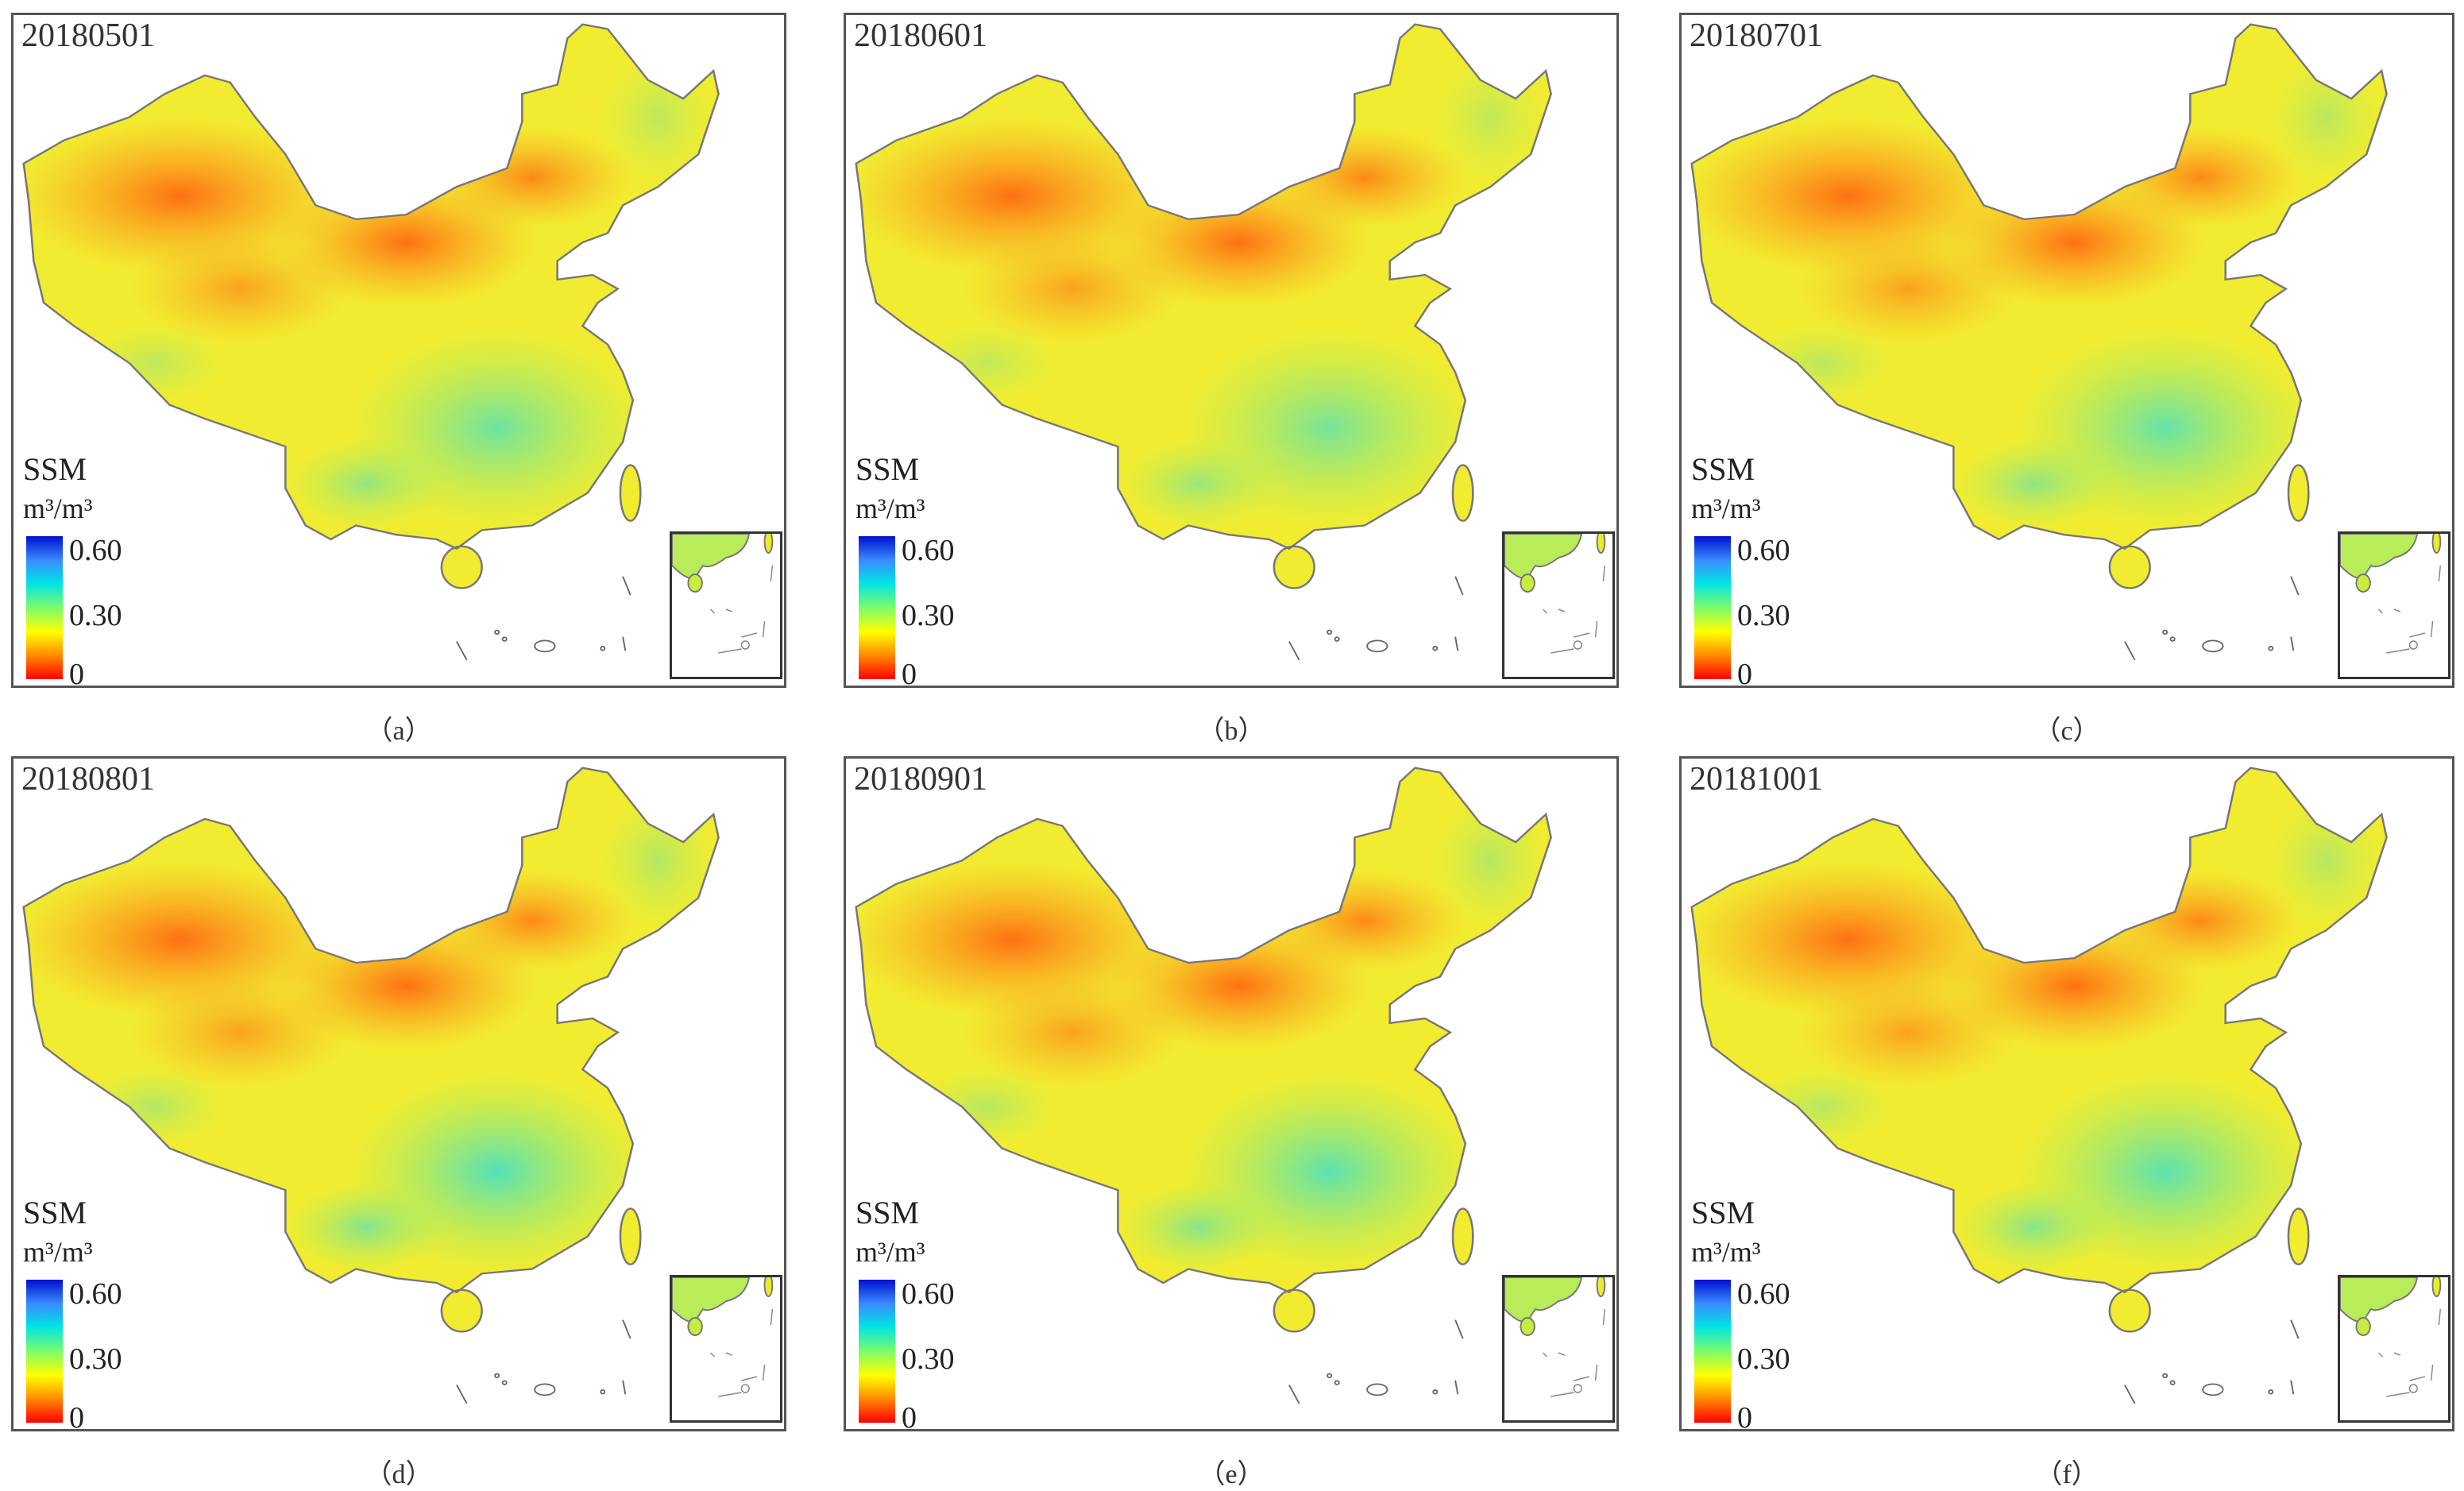 The image size is (2464, 1491). Describe the element at coordinates (920, 779) in the screenshot. I see `panel-date-label: 20180901` at that location.